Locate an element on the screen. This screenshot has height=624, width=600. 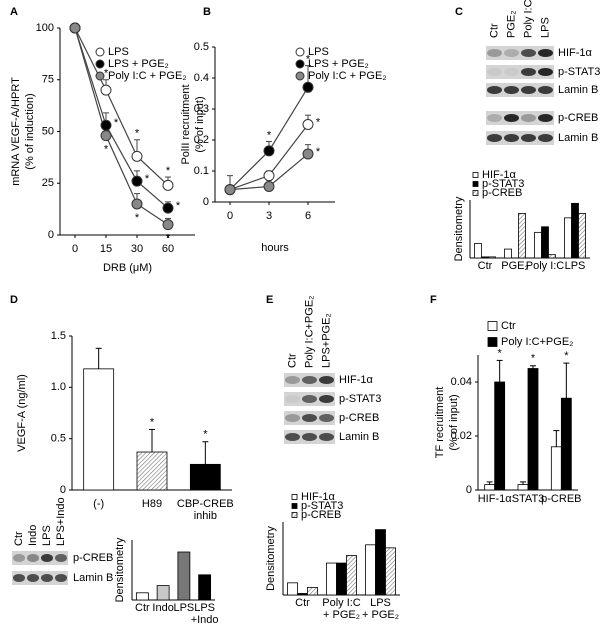
y-tick-label: 50 is located at coordinates (48, 131).